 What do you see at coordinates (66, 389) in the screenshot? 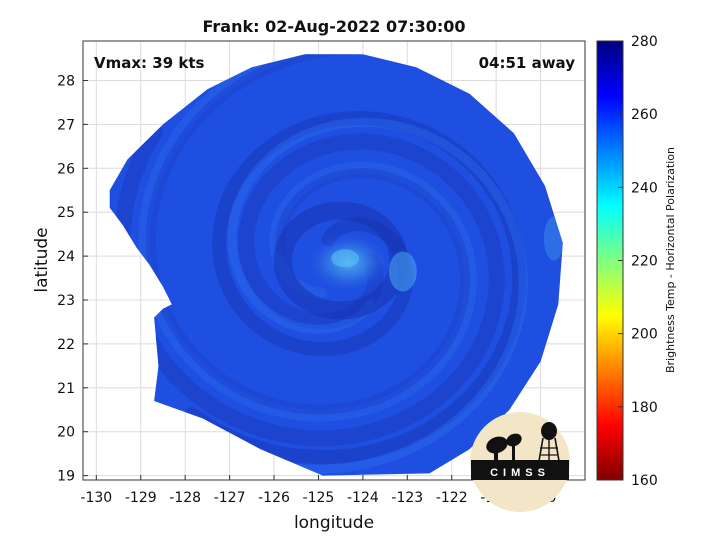
I see `y-tick-label: 21` at bounding box center [66, 389].